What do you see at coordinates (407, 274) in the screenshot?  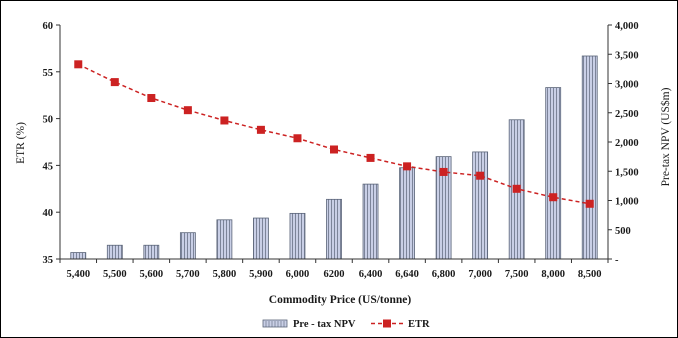 I see `x-tick-label: 6,640` at bounding box center [407, 274].